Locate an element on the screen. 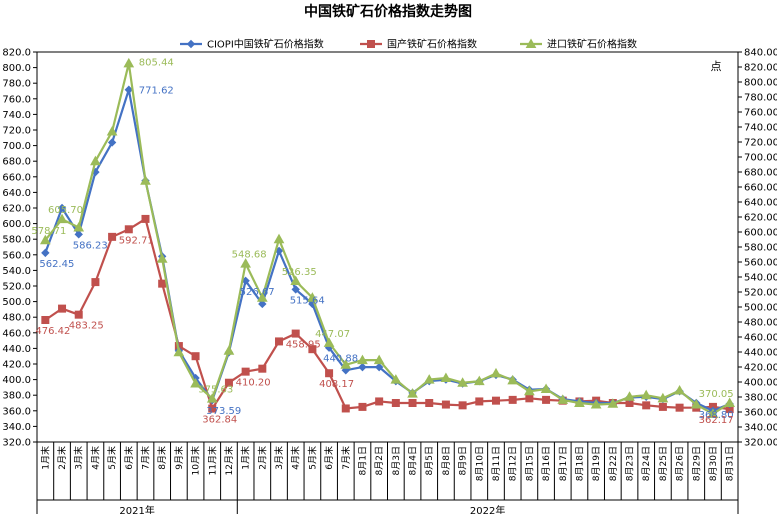 This screenshot has height=514, width=777. y-tick-label-left: 640.0 is located at coordinates (16, 193).